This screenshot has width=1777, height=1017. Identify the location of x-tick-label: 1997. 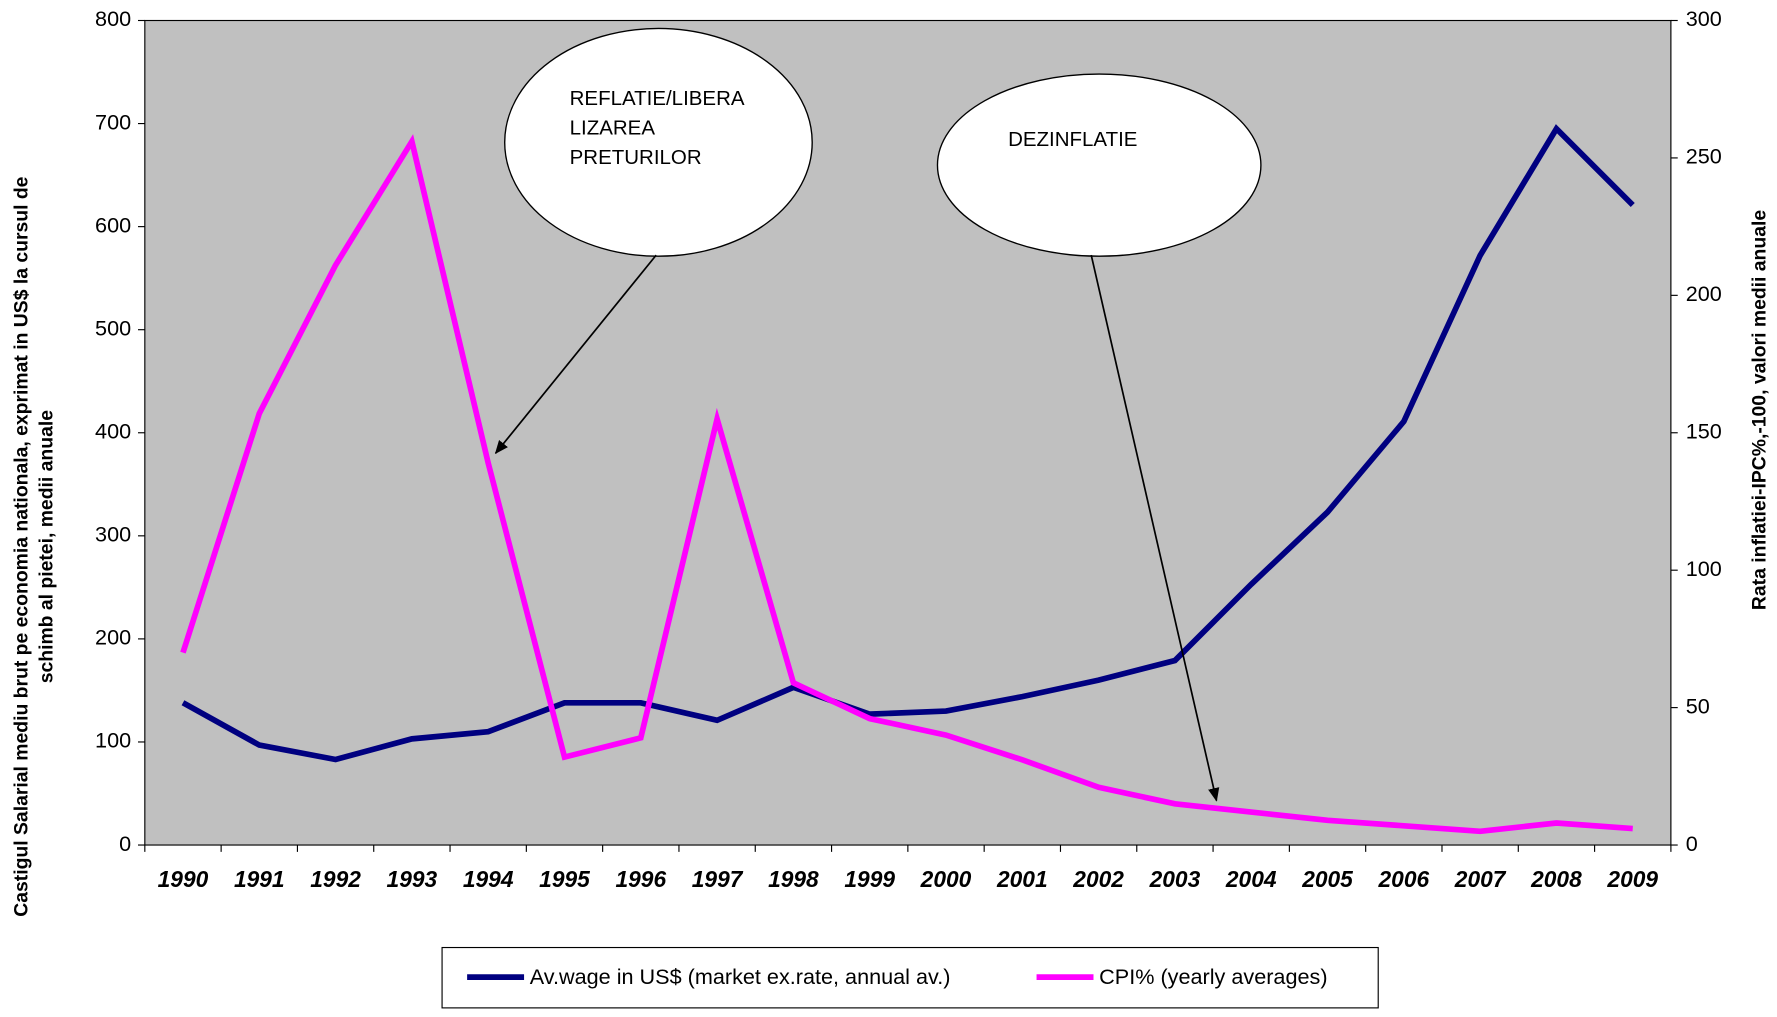
(718, 879).